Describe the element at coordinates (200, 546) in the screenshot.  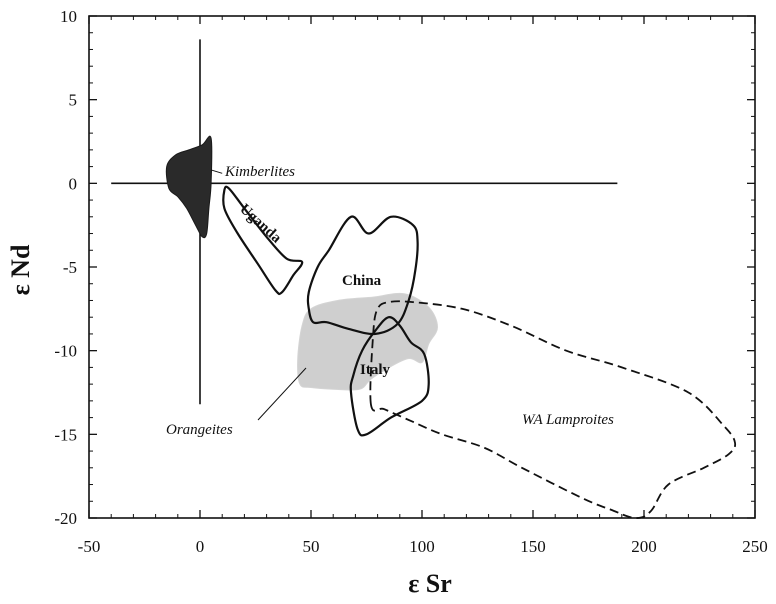
I see `x-tick-label: 0` at that location.